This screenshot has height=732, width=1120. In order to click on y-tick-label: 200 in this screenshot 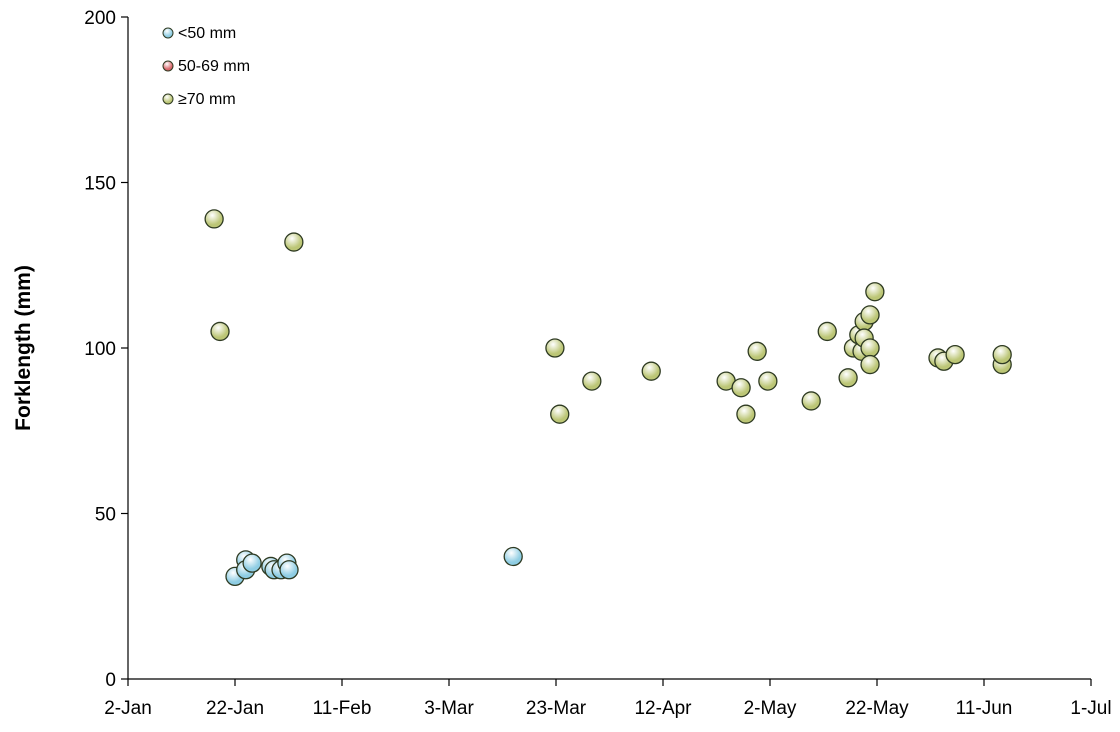, I will do `click(100, 18)`.